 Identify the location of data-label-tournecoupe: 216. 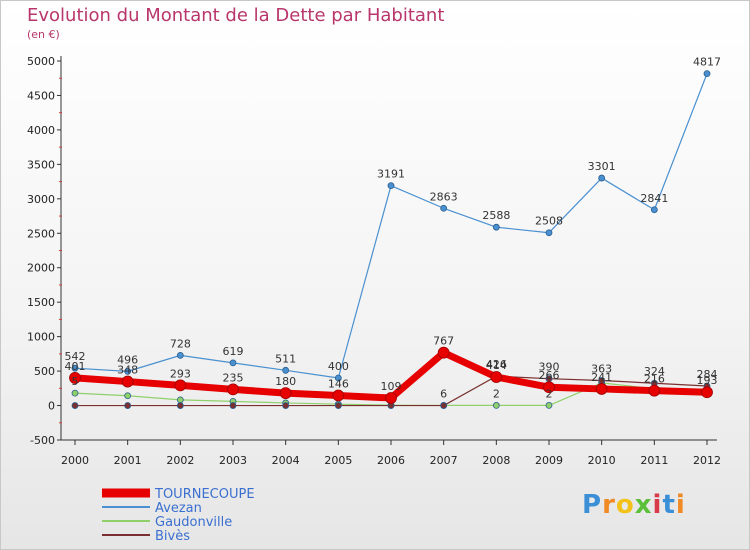
(654, 379).